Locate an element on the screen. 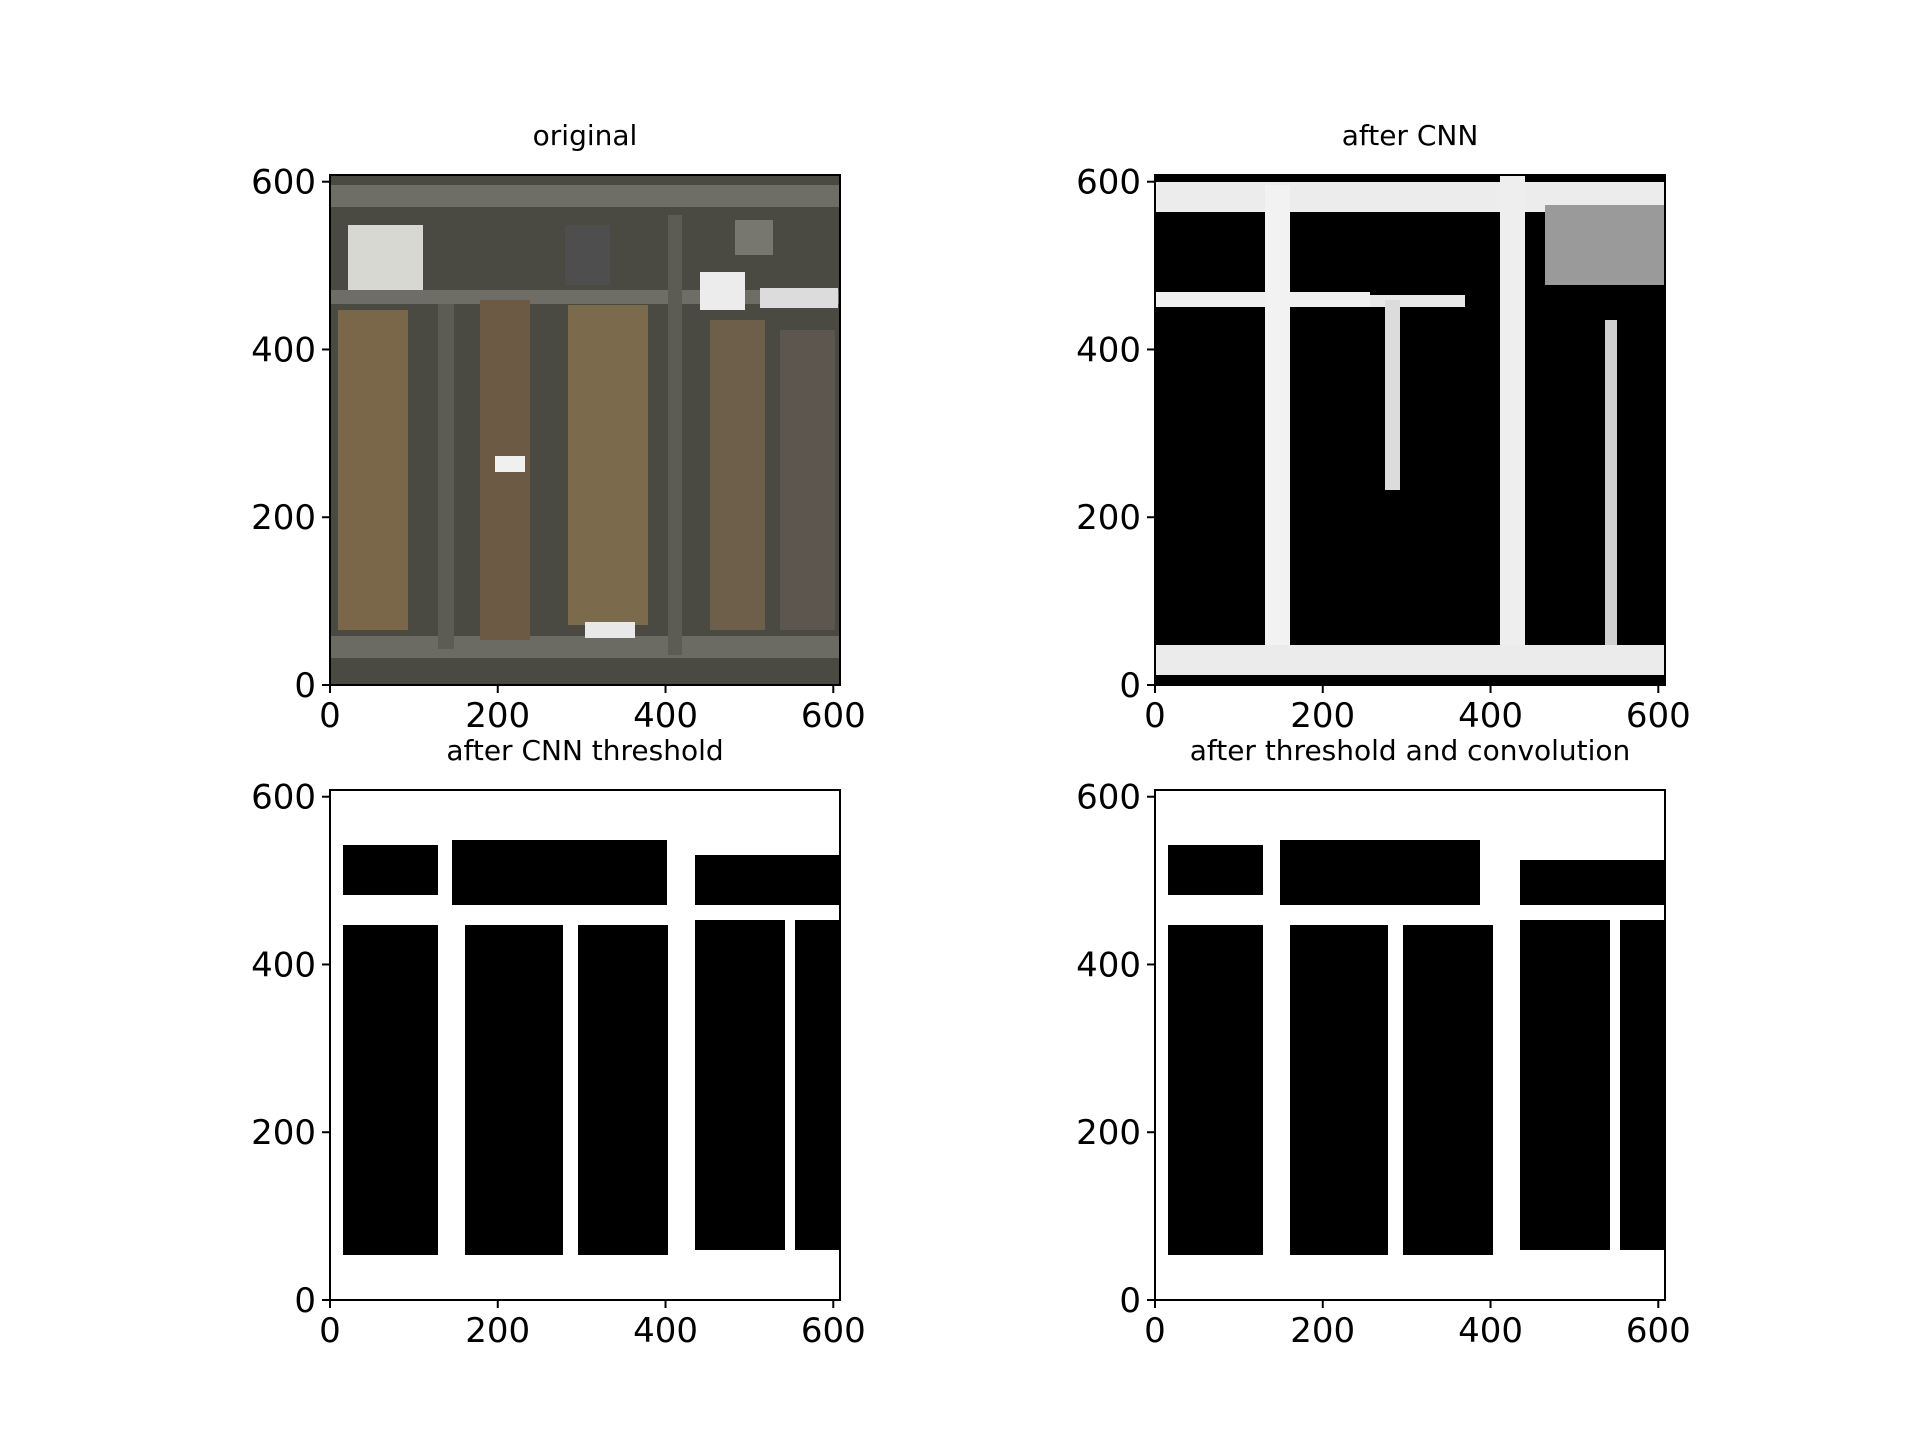 This screenshot has height=1440, width=1920. panel-after-cnn-threshold: after CNN threshold 0 200 400 600 0 200 400 600 is located at coordinates (558, 1042).